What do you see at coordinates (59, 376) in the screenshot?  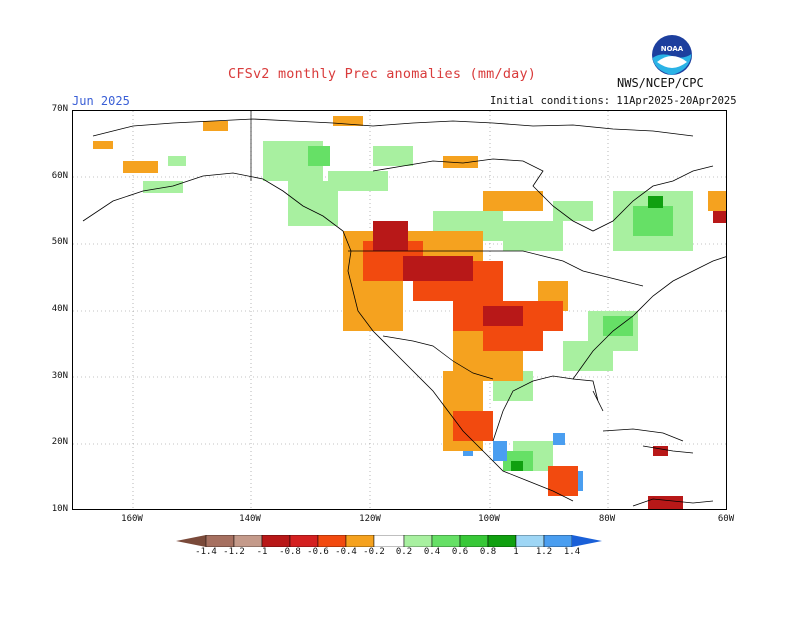 I see `lat-label-30n: 30N` at bounding box center [59, 376].